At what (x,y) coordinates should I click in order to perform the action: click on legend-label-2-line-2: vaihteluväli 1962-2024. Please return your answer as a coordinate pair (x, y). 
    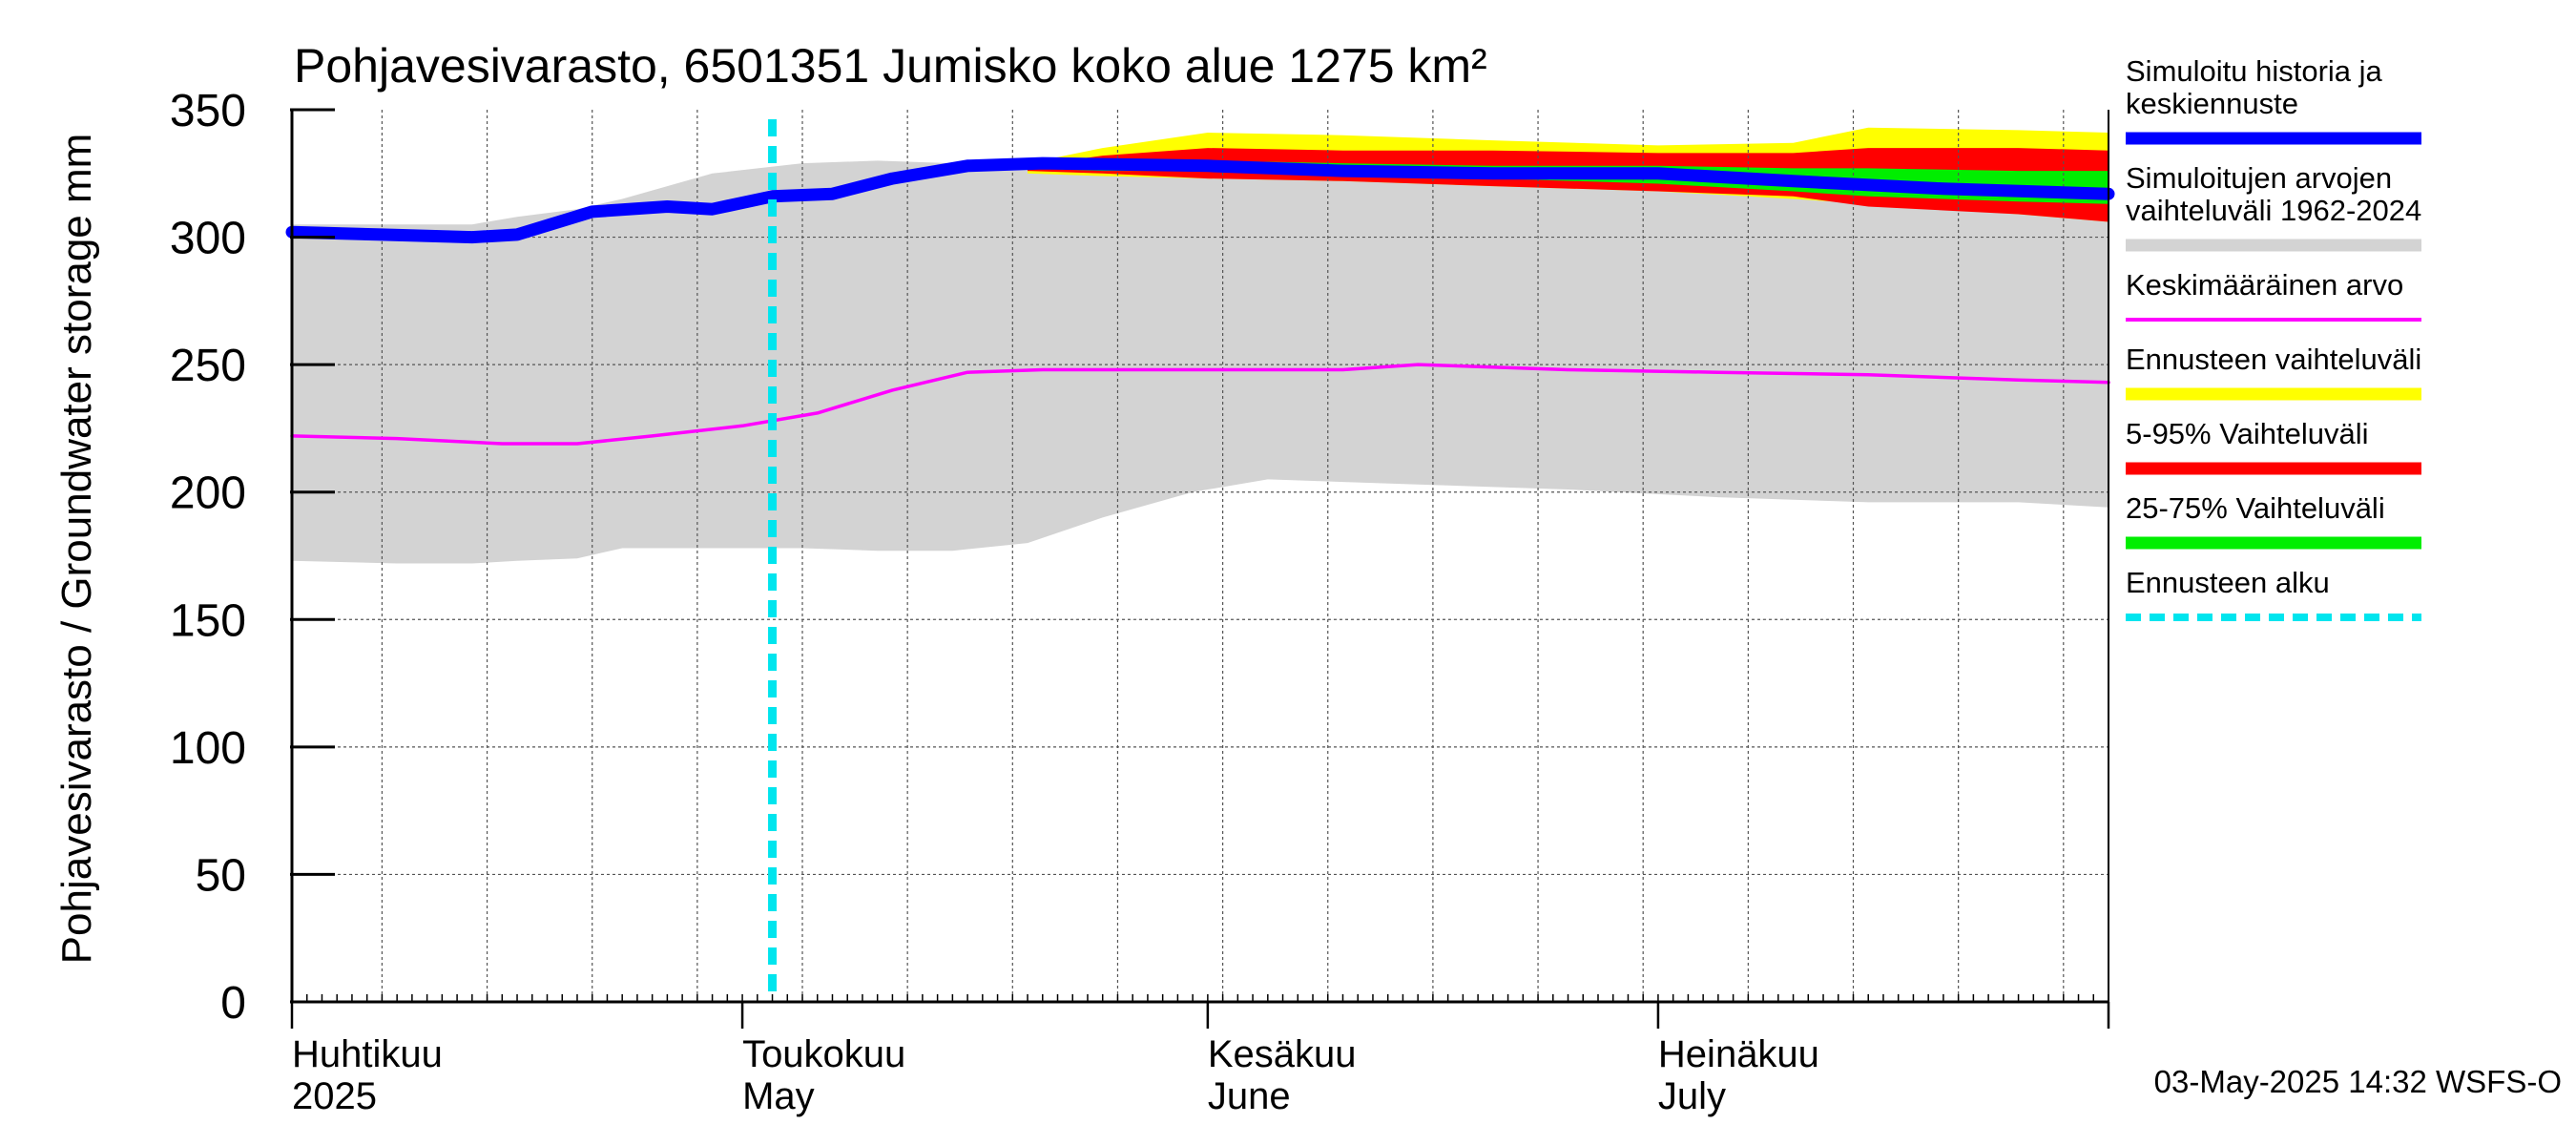
    Looking at the image, I should click on (2273, 211).